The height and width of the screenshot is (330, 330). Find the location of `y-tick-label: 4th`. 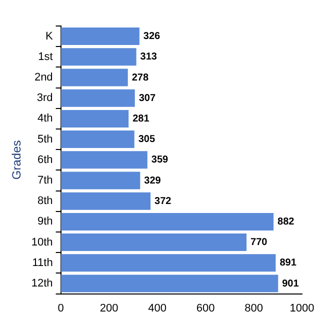

y-tick-label: 4th is located at coordinates (45, 118).